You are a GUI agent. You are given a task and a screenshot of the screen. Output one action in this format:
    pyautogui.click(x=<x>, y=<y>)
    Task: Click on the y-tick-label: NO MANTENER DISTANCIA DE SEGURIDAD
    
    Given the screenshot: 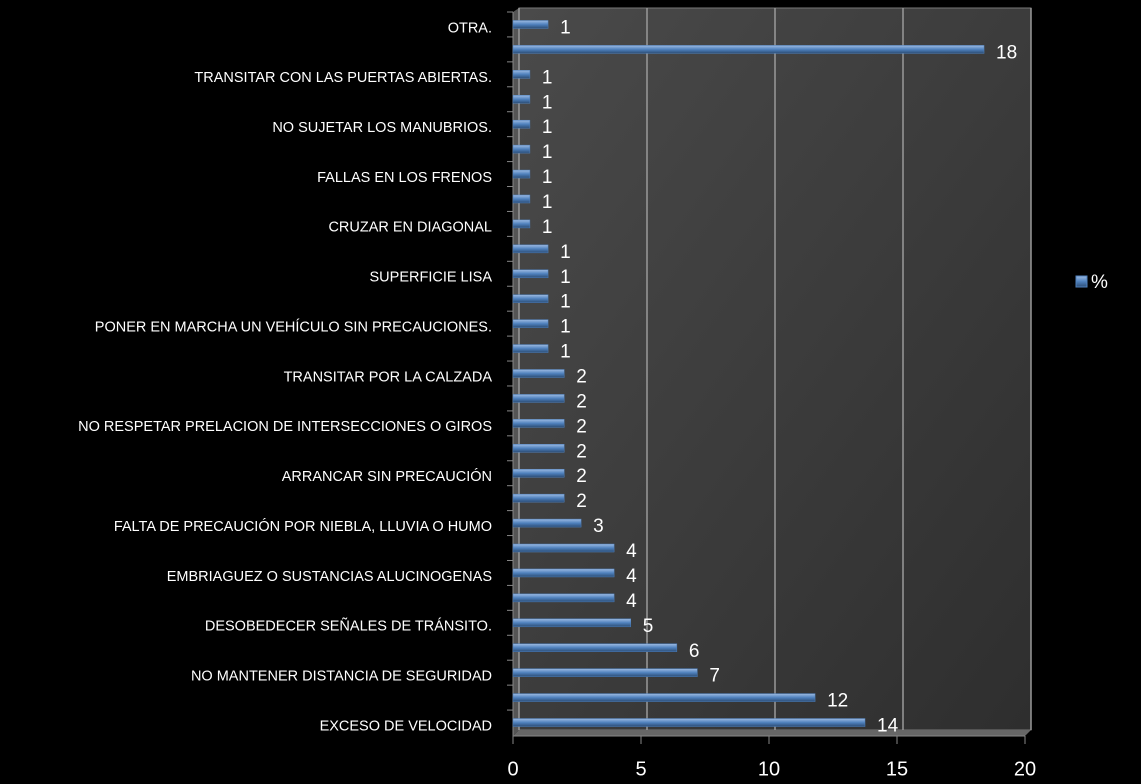 What is the action you would take?
    pyautogui.click(x=341, y=677)
    